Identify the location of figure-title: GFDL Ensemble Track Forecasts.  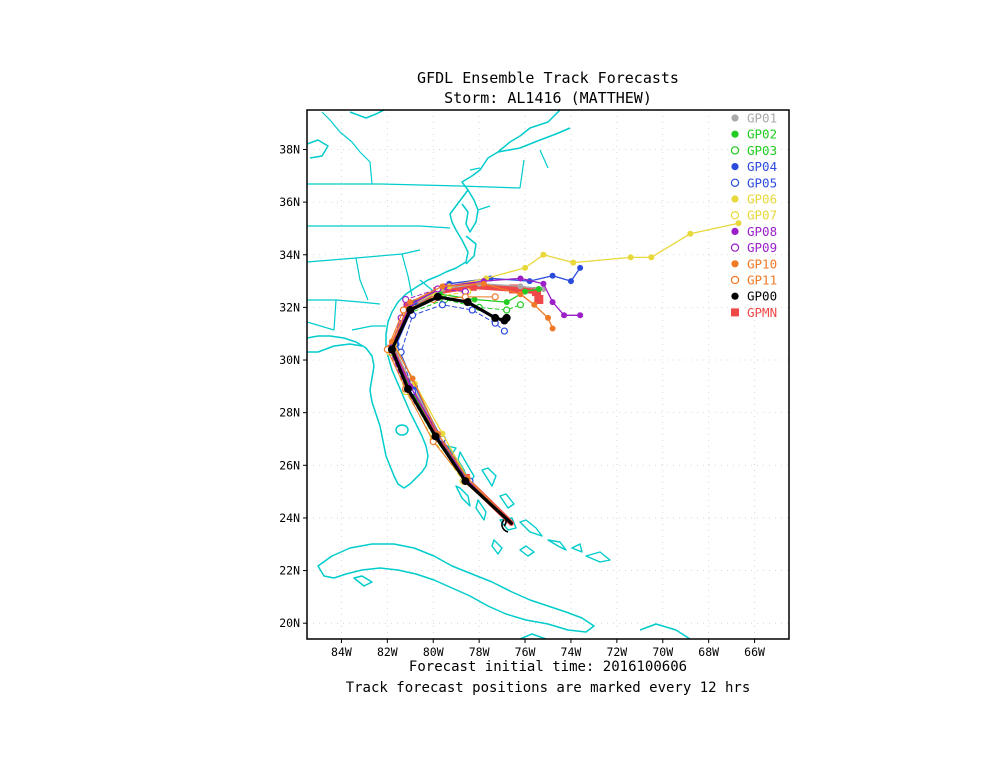
(548, 78).